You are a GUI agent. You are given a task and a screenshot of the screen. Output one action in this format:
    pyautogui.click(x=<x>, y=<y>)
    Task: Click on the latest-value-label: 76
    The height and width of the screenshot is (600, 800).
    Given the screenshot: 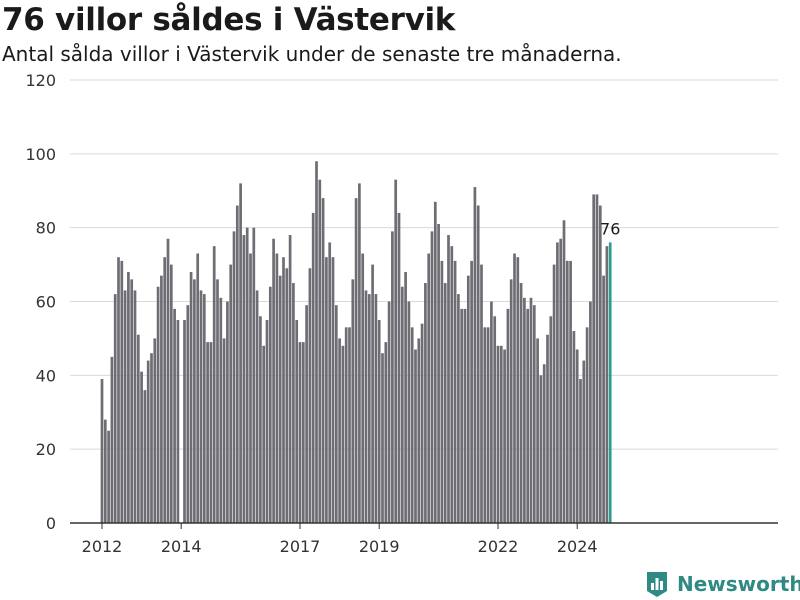 What is the action you would take?
    pyautogui.click(x=610, y=228)
    